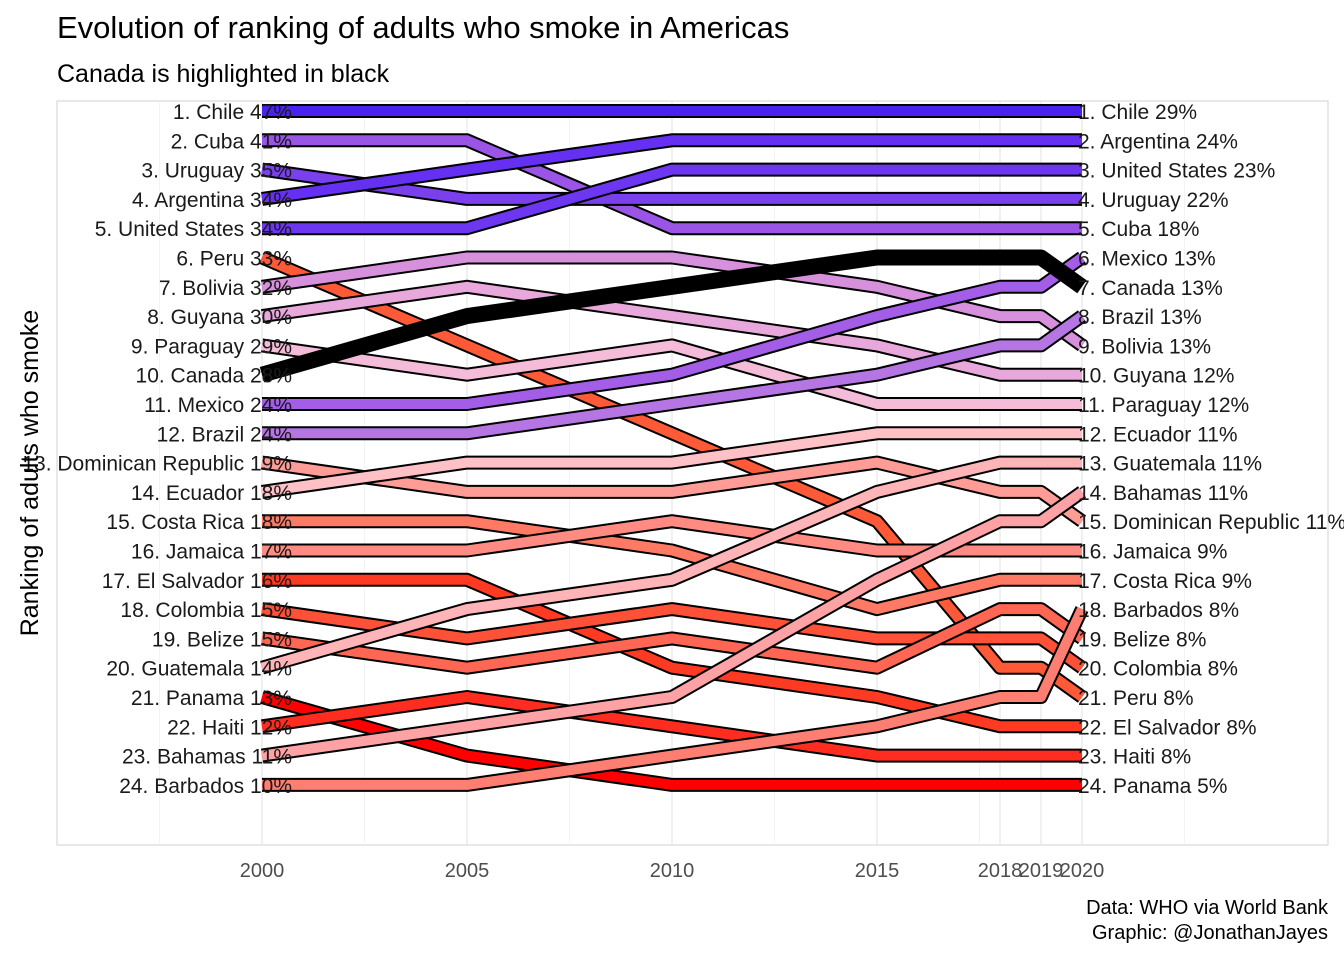 The image size is (1344, 960). I want to click on left-label: 23. Bahamas 11%, so click(207, 757).